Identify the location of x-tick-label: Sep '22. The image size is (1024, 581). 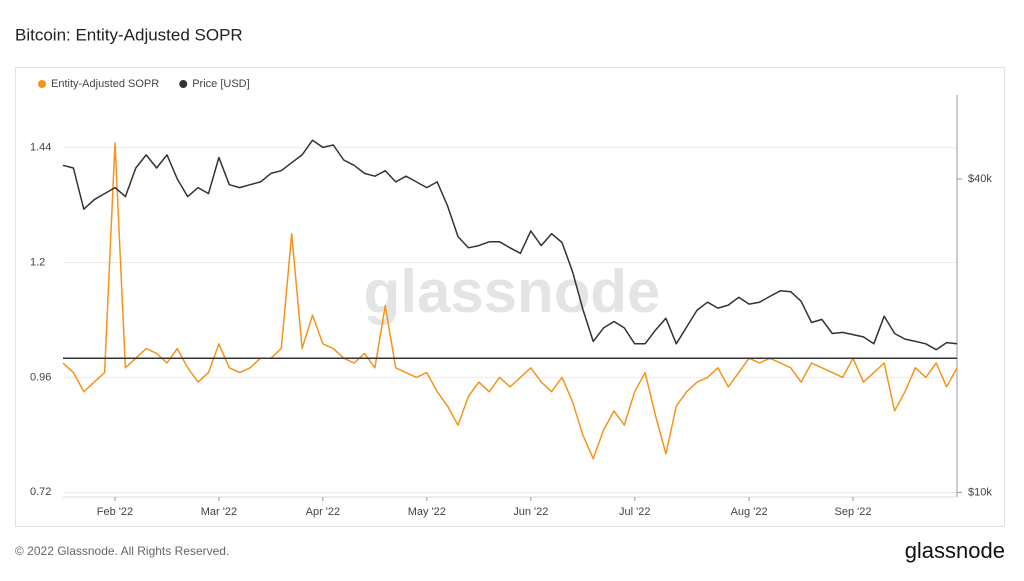
(853, 512).